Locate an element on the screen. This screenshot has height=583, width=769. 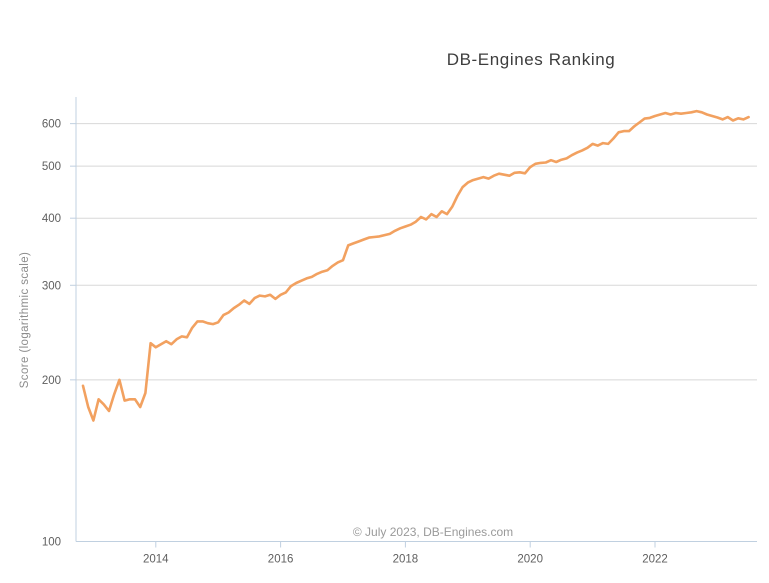
y-tick-label-100: 100 is located at coordinates (51, 543).